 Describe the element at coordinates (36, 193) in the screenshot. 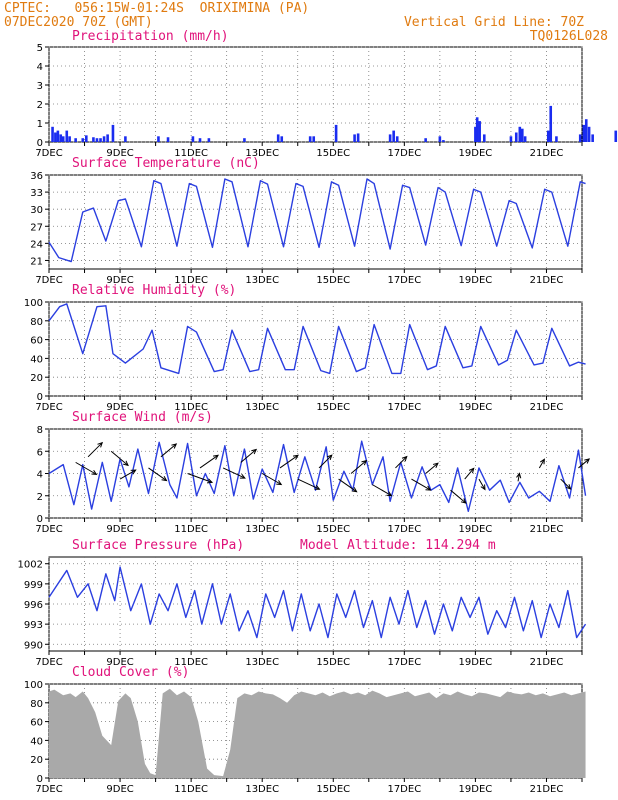

I see `temp-ytick-label: 33` at that location.